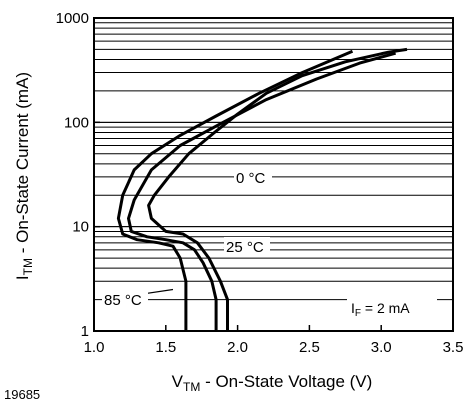 This screenshot has width=467, height=408. Describe the element at coordinates (24, 176) in the screenshot. I see `y-axis-label: ITM - On-State Current (mA)` at that location.